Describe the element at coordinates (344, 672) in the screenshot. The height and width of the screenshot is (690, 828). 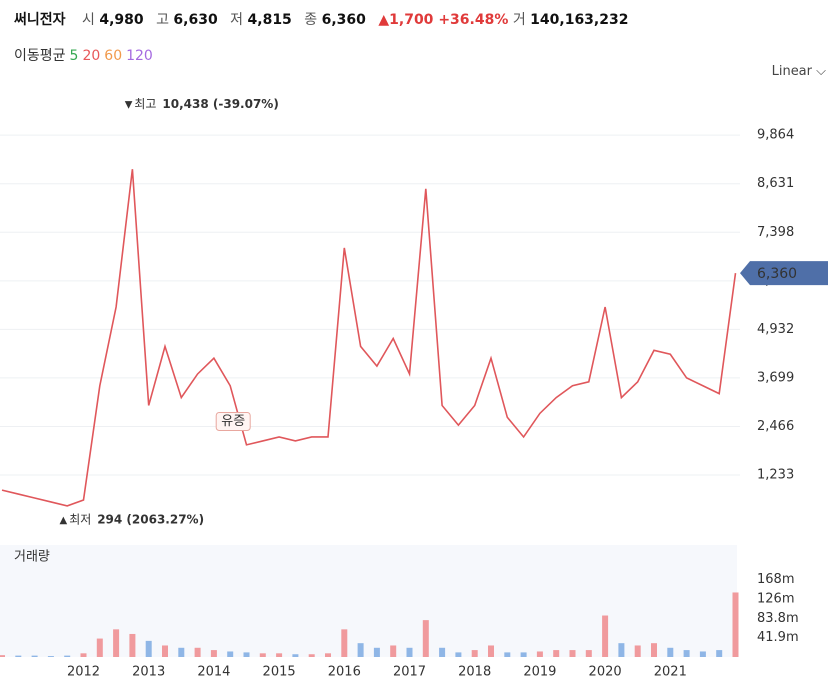
I see `x-tick-label: 2016` at that location.